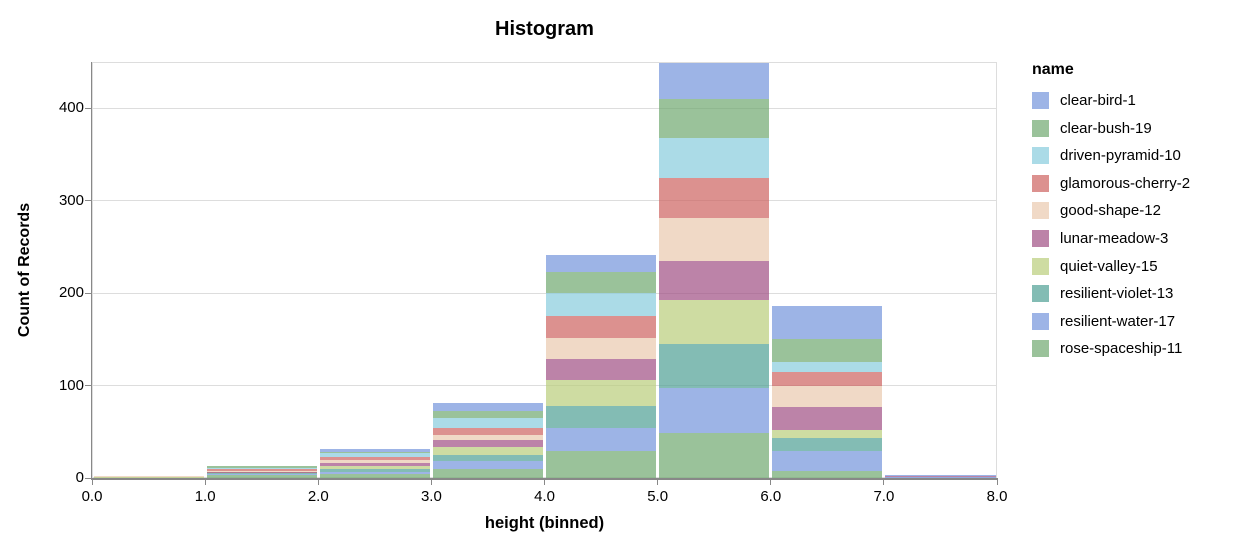  Describe the element at coordinates (92, 496) in the screenshot. I see `x-tick-label: 0.0` at that location.